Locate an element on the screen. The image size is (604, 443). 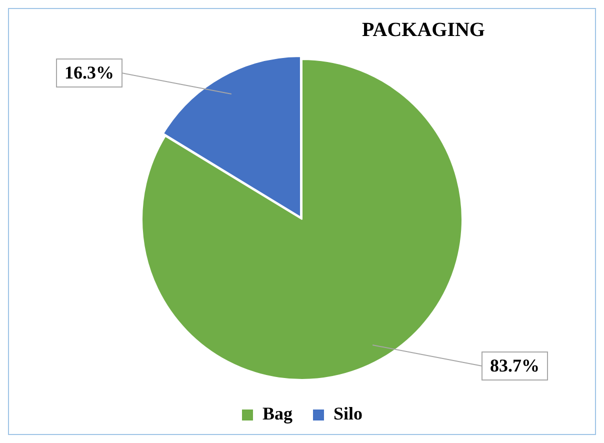
legend-label: Silo is located at coordinates (348, 414).